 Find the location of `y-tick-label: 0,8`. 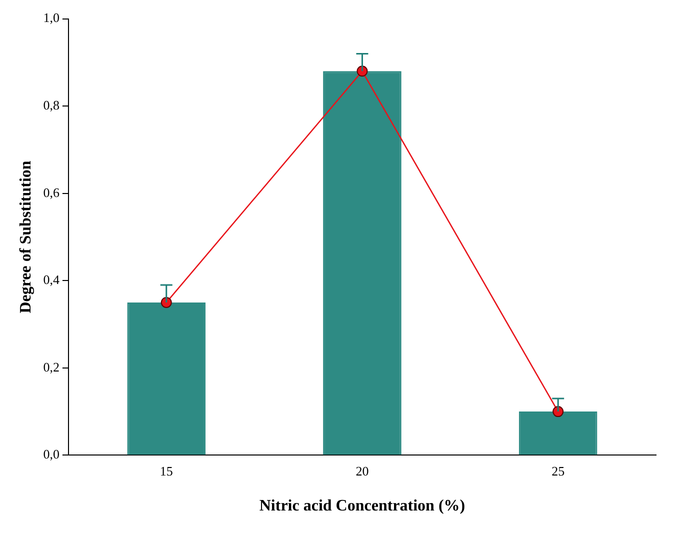

y-tick-label: 0,8 is located at coordinates (51, 105).